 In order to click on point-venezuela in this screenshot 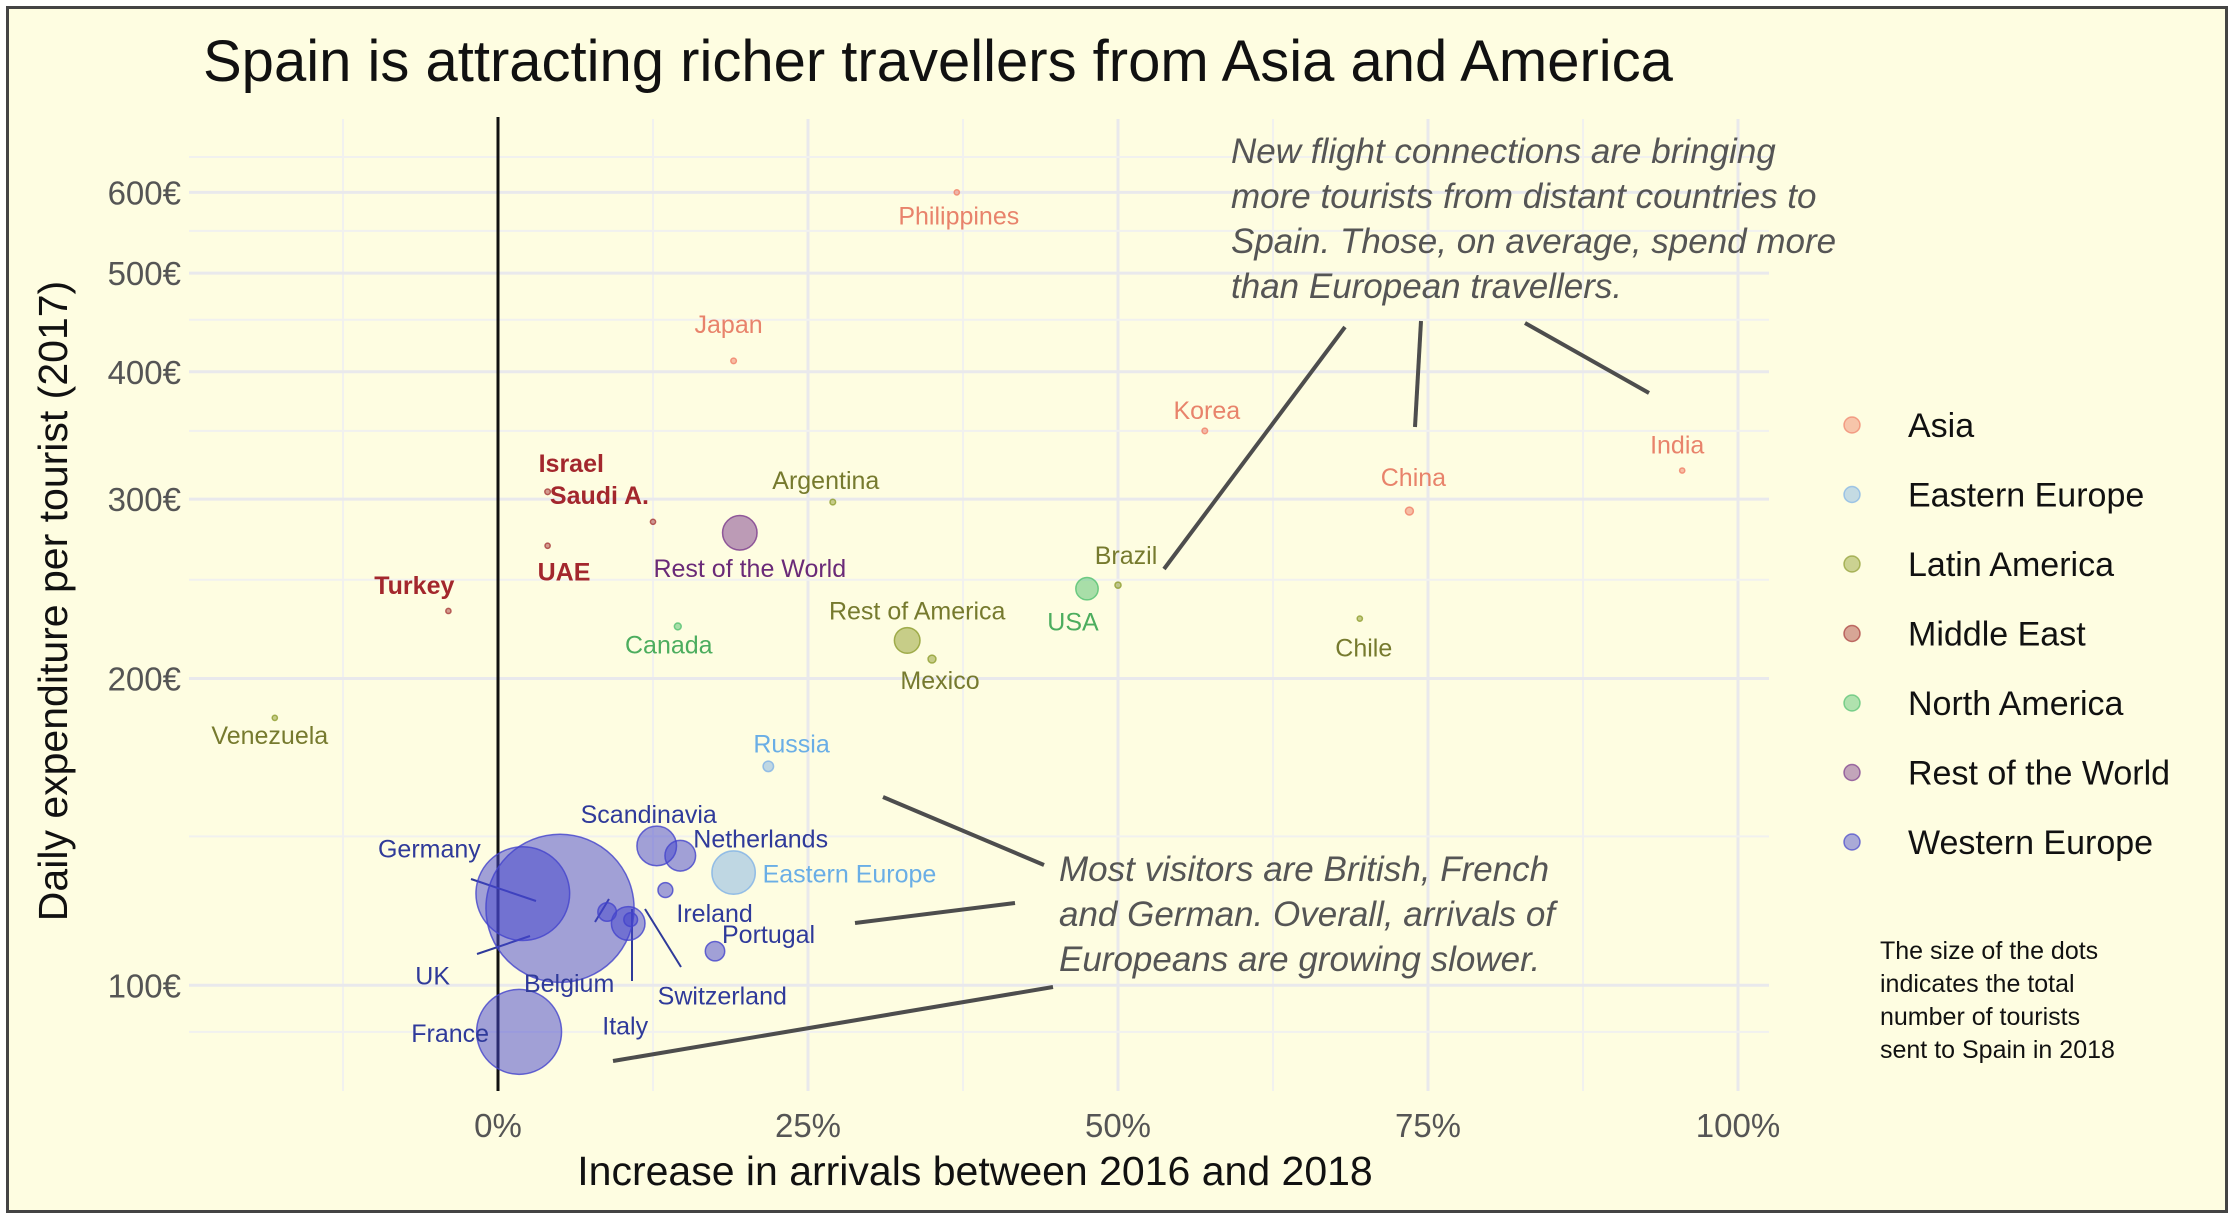, I will do `click(275, 718)`.